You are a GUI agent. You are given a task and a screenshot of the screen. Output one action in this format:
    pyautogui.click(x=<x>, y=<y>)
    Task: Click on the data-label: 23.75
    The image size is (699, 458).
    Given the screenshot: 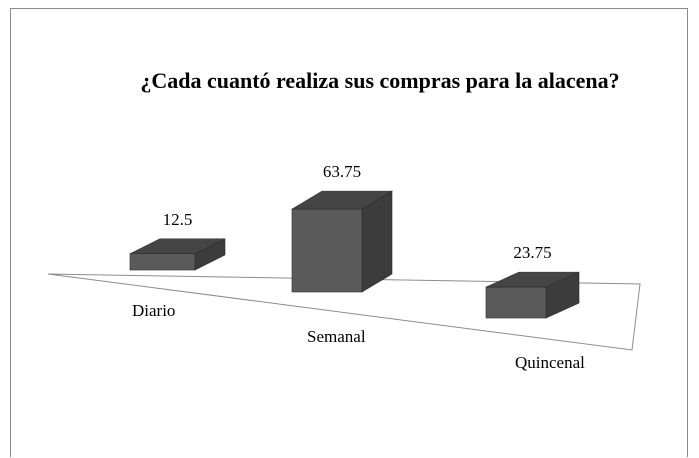 What is the action you would take?
    pyautogui.click(x=532, y=252)
    